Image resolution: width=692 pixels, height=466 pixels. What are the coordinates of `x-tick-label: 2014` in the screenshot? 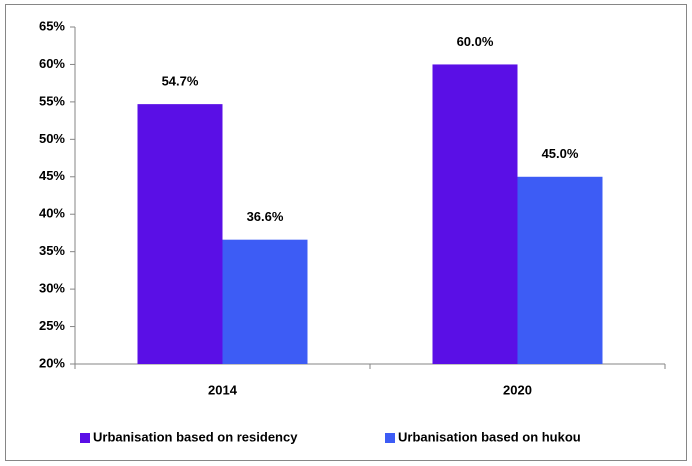 It's located at (223, 389).